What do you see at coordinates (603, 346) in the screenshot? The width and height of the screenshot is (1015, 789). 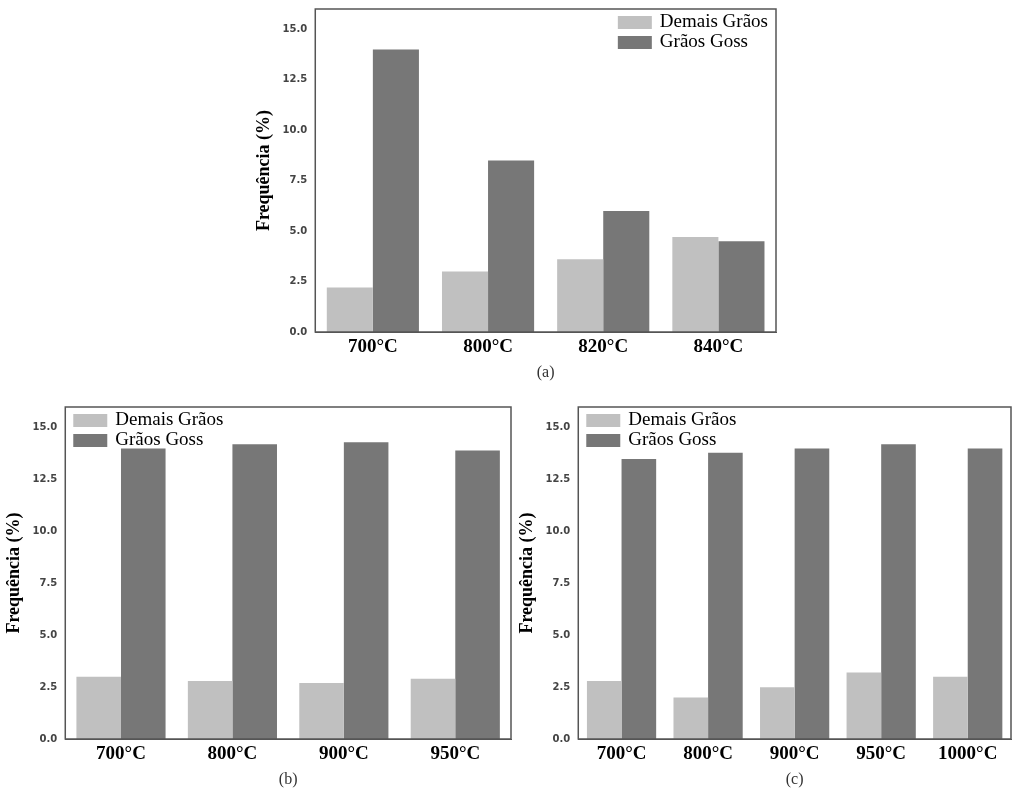 I see `x-tick-label: 820°C` at bounding box center [603, 346].